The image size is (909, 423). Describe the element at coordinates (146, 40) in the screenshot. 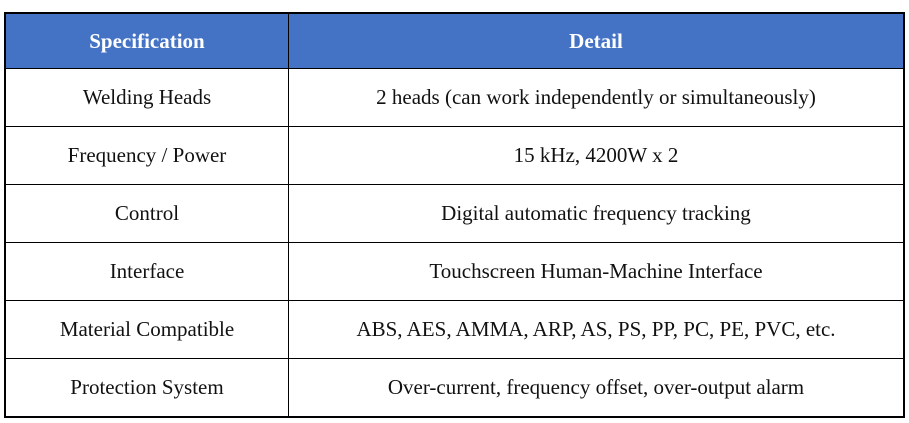

I see `header-specification: Specification` at that location.